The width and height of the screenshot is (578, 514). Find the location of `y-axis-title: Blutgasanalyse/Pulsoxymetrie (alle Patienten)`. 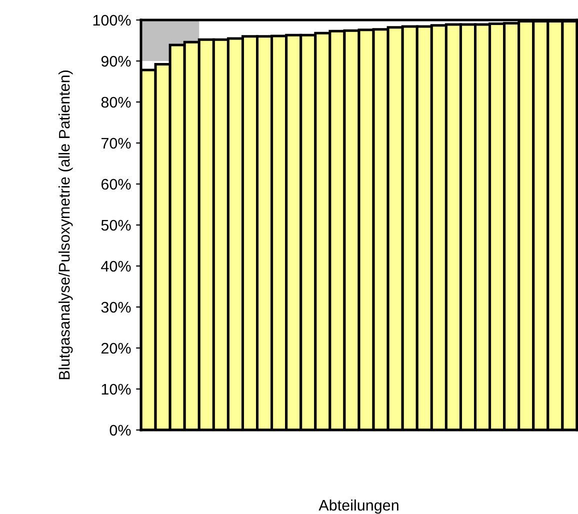

y-axis-title: Blutgasanalyse/Pulsoxymetrie (alle Patienten) is located at coordinates (65, 225).